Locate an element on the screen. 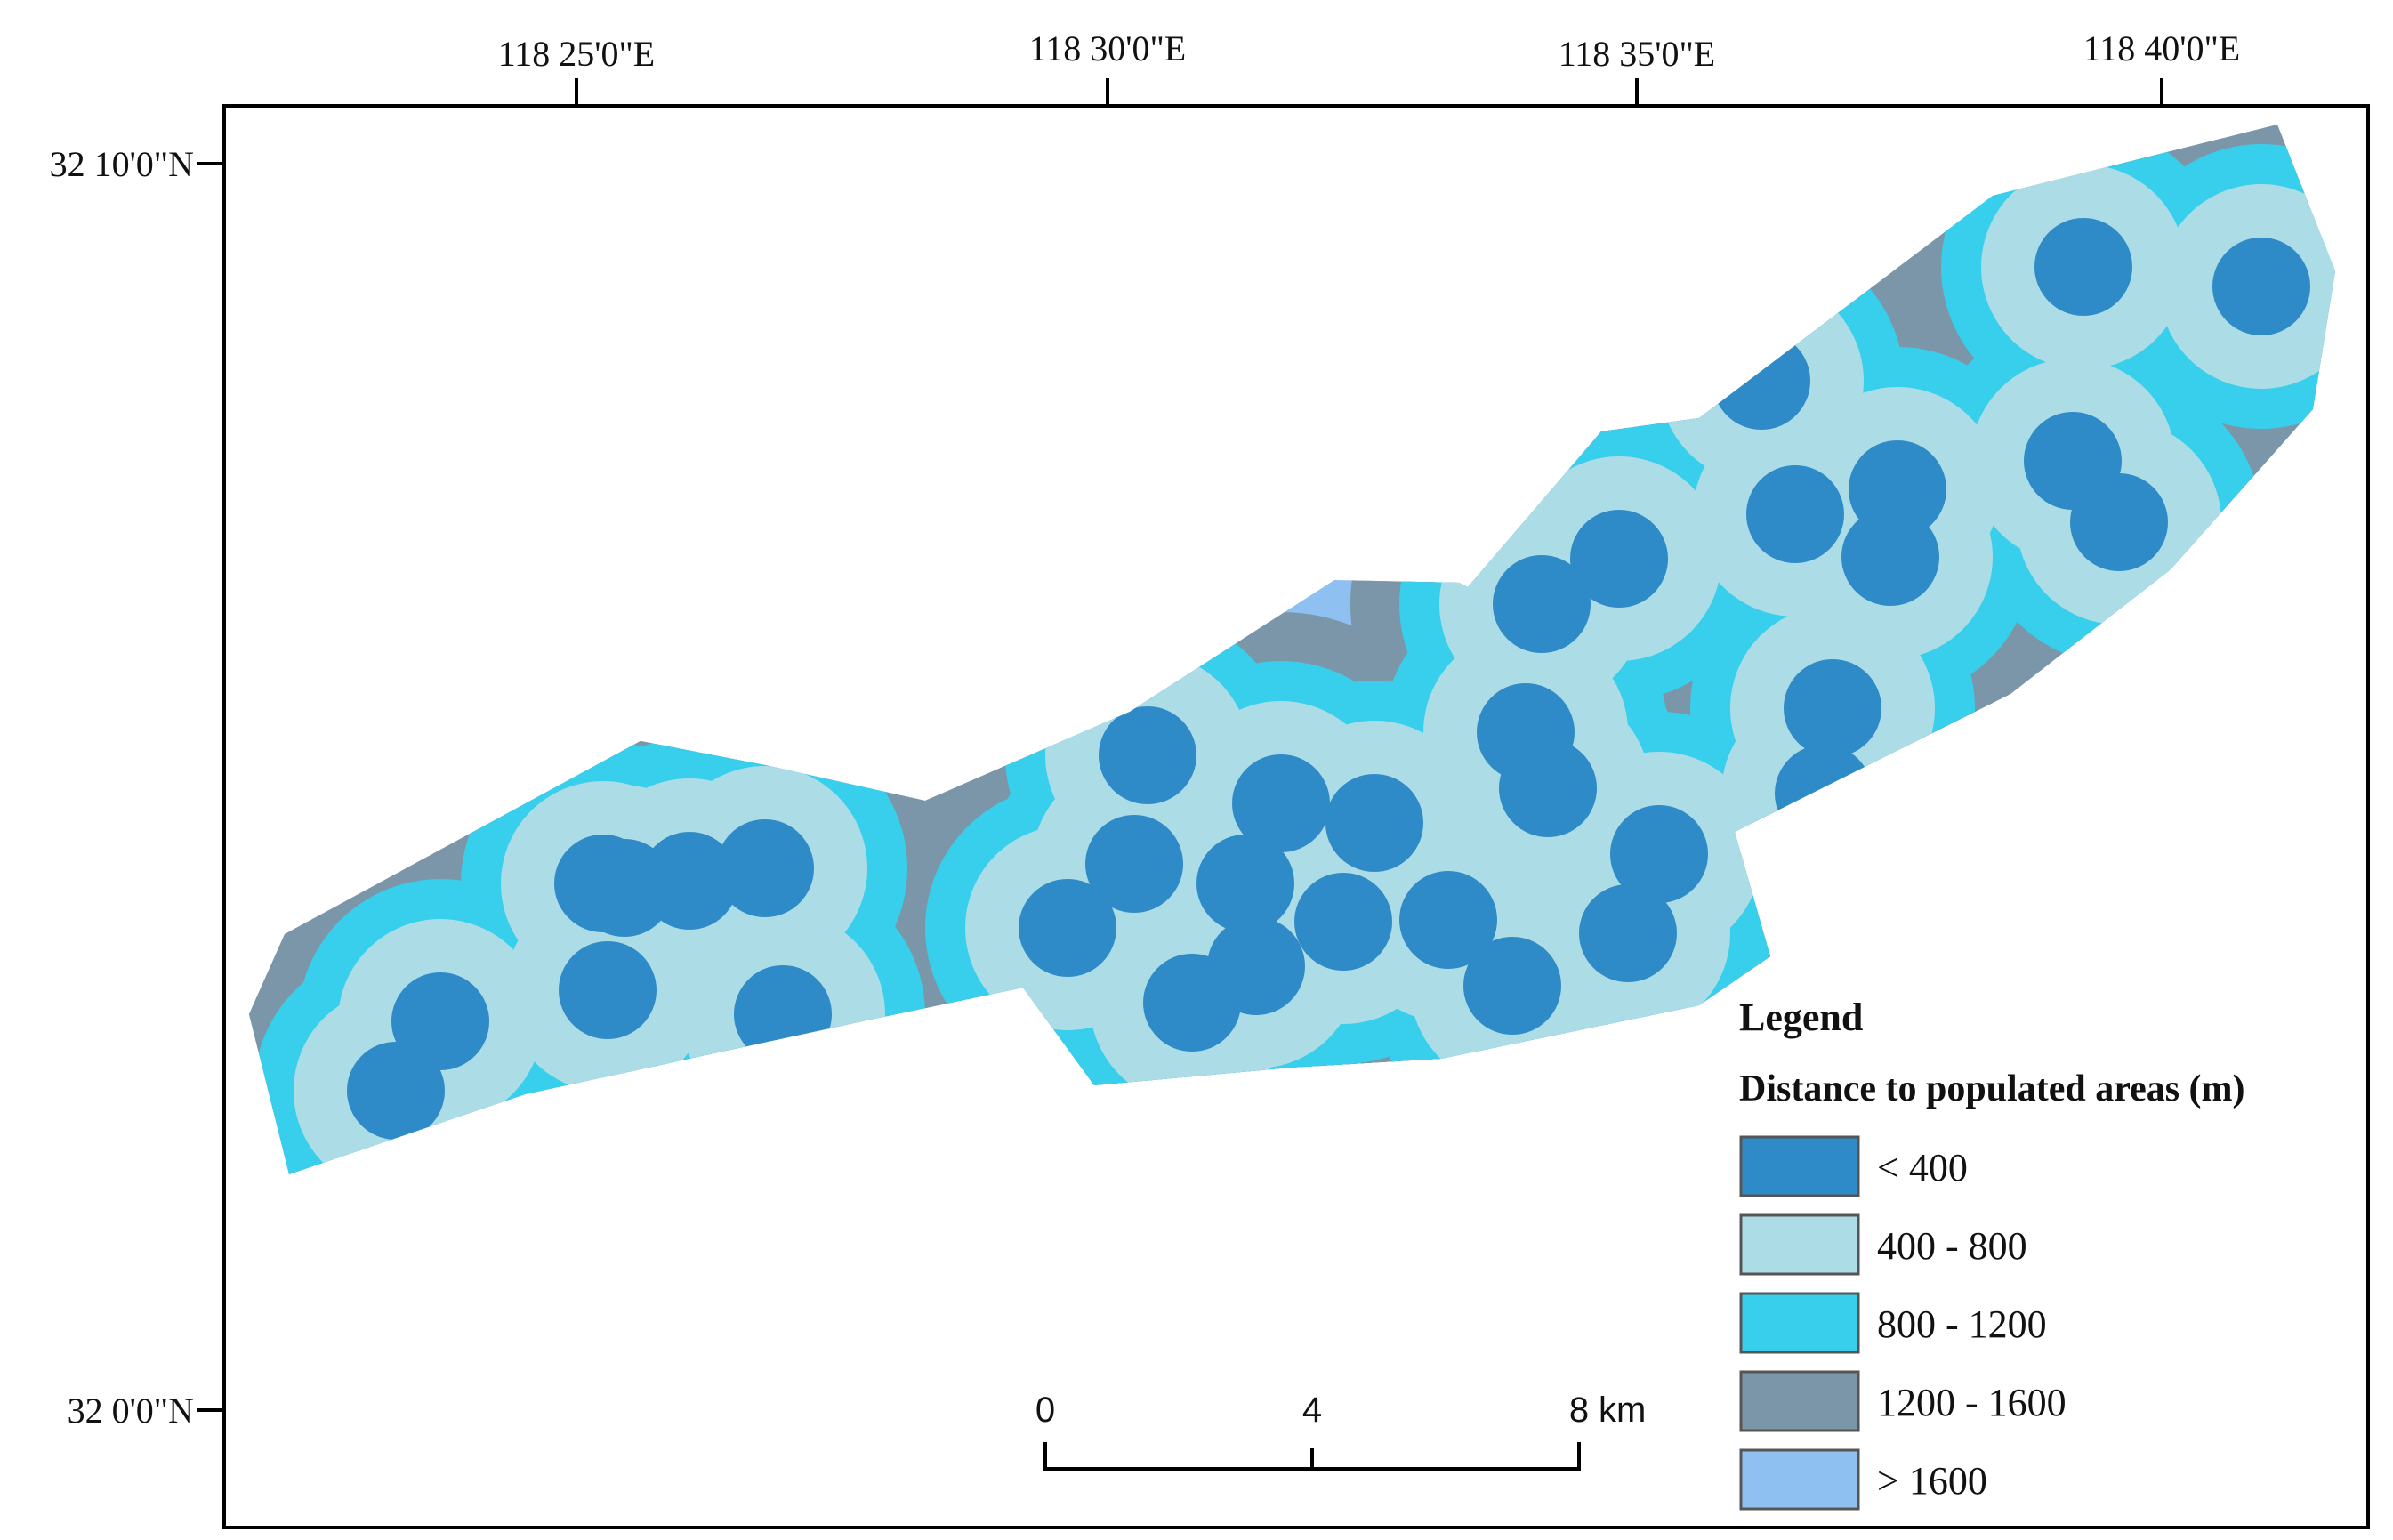 The width and height of the screenshot is (2393, 1540). legend-label-400-800: 400 - 800 is located at coordinates (1952, 1246).